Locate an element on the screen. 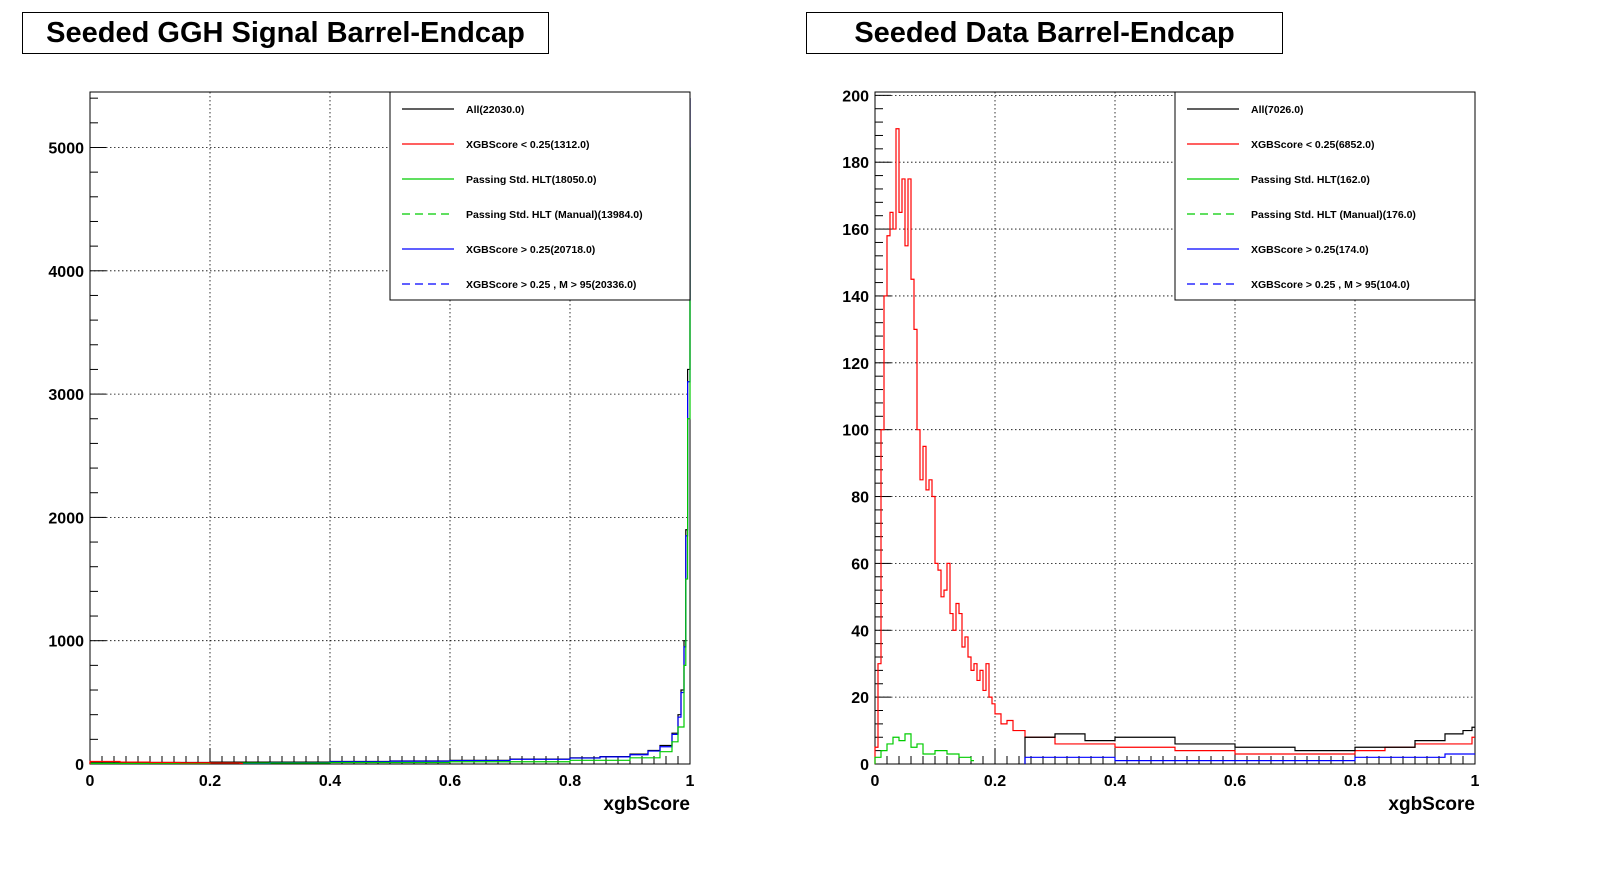 The height and width of the screenshot is (874, 1598). y-tick-label: 5000 is located at coordinates (66, 148).